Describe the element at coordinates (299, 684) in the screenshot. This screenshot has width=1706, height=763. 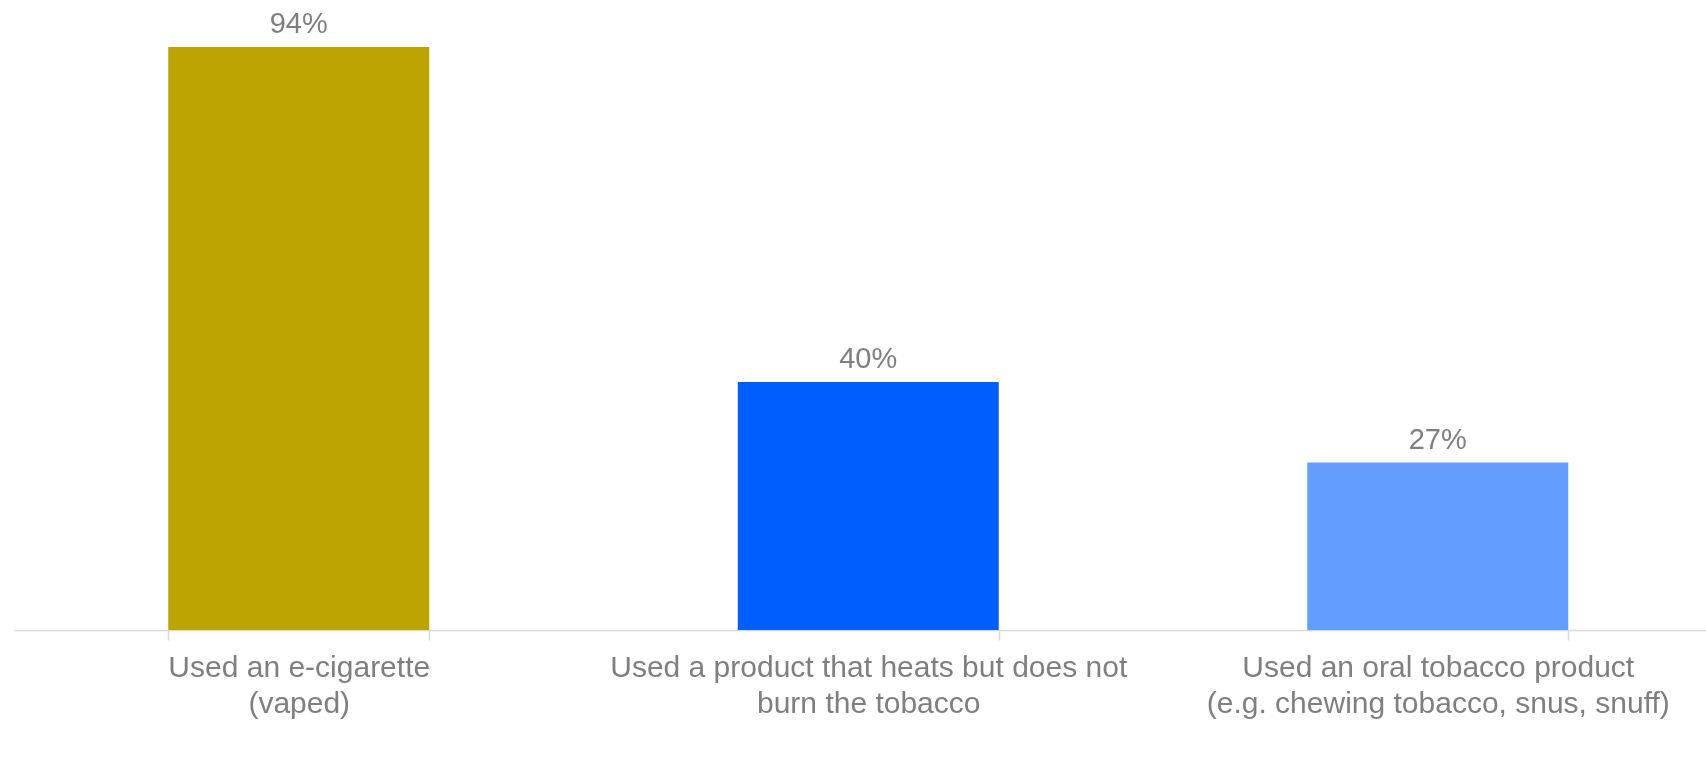
I see `x-tick-label: Used an e-cigarette (vaped)` at that location.